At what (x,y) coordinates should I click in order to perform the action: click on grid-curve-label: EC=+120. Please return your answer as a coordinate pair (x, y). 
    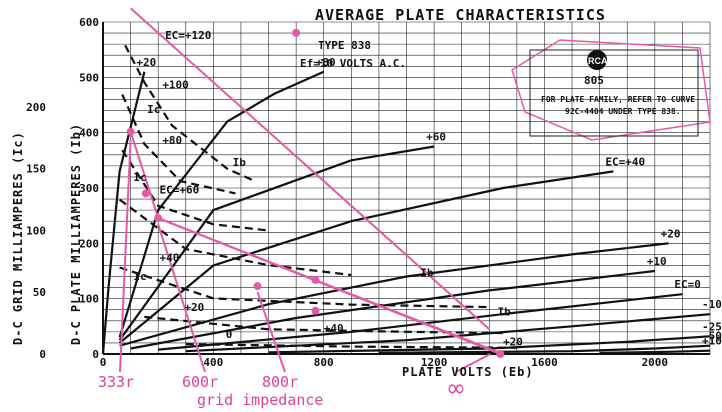
    Looking at the image, I should click on (188, 35).